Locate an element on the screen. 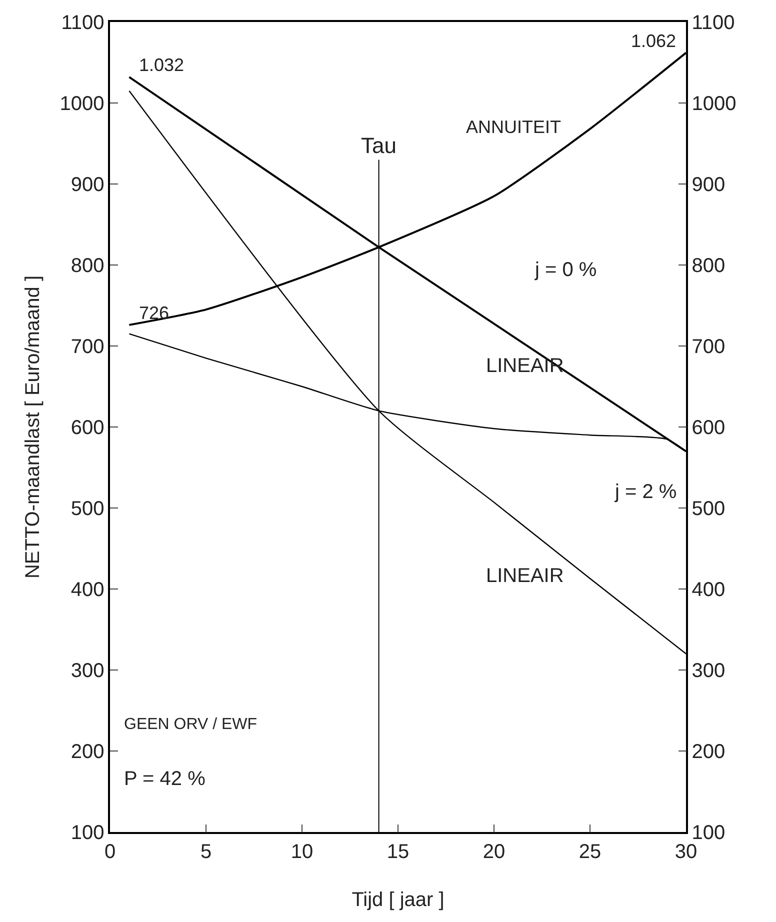 This screenshot has height=922, width=776. annotation: P = 42 % is located at coordinates (165, 779).